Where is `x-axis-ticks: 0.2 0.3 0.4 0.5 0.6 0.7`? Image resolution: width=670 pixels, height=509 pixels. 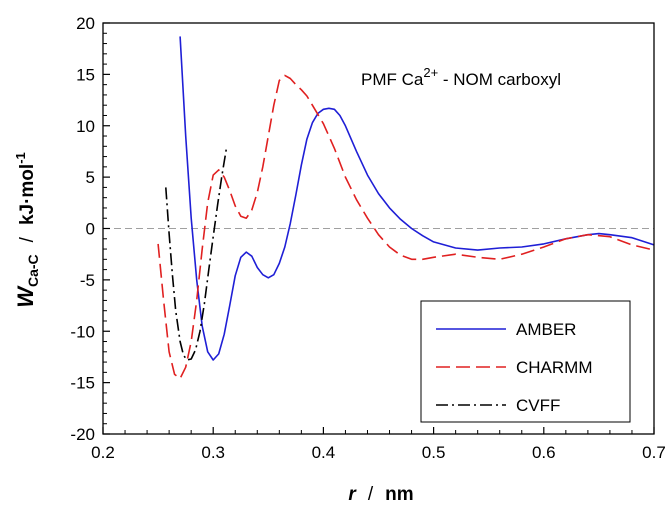 x-axis-ticks: 0.2 0.3 0.4 0.5 0.6 0.7 is located at coordinates (378, 444).